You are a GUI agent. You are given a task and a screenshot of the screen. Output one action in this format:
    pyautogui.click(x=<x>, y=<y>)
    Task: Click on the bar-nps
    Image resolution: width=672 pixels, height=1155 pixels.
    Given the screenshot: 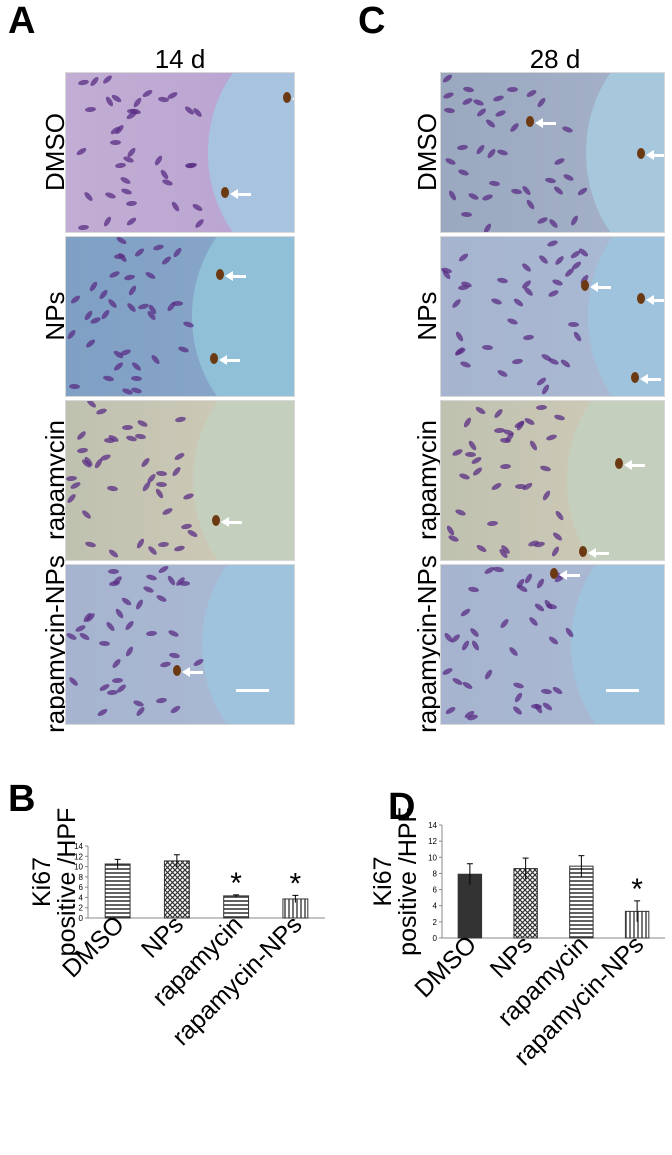 What is the action you would take?
    pyautogui.click(x=176, y=889)
    